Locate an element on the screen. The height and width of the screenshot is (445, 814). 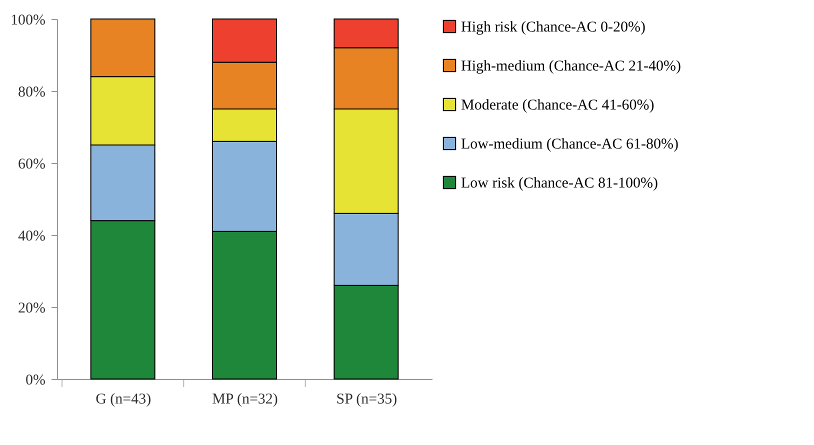
legend-label: Low-medium (Chance-AC 61-80%) is located at coordinates (569, 144).